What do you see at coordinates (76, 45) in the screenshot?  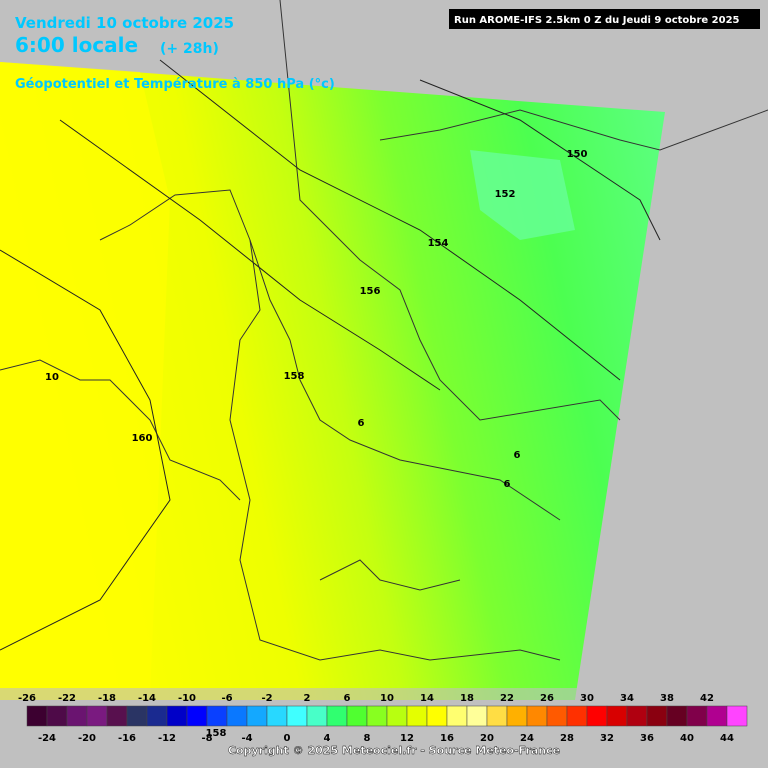 I see `time: 6:00 locale` at bounding box center [76, 45].